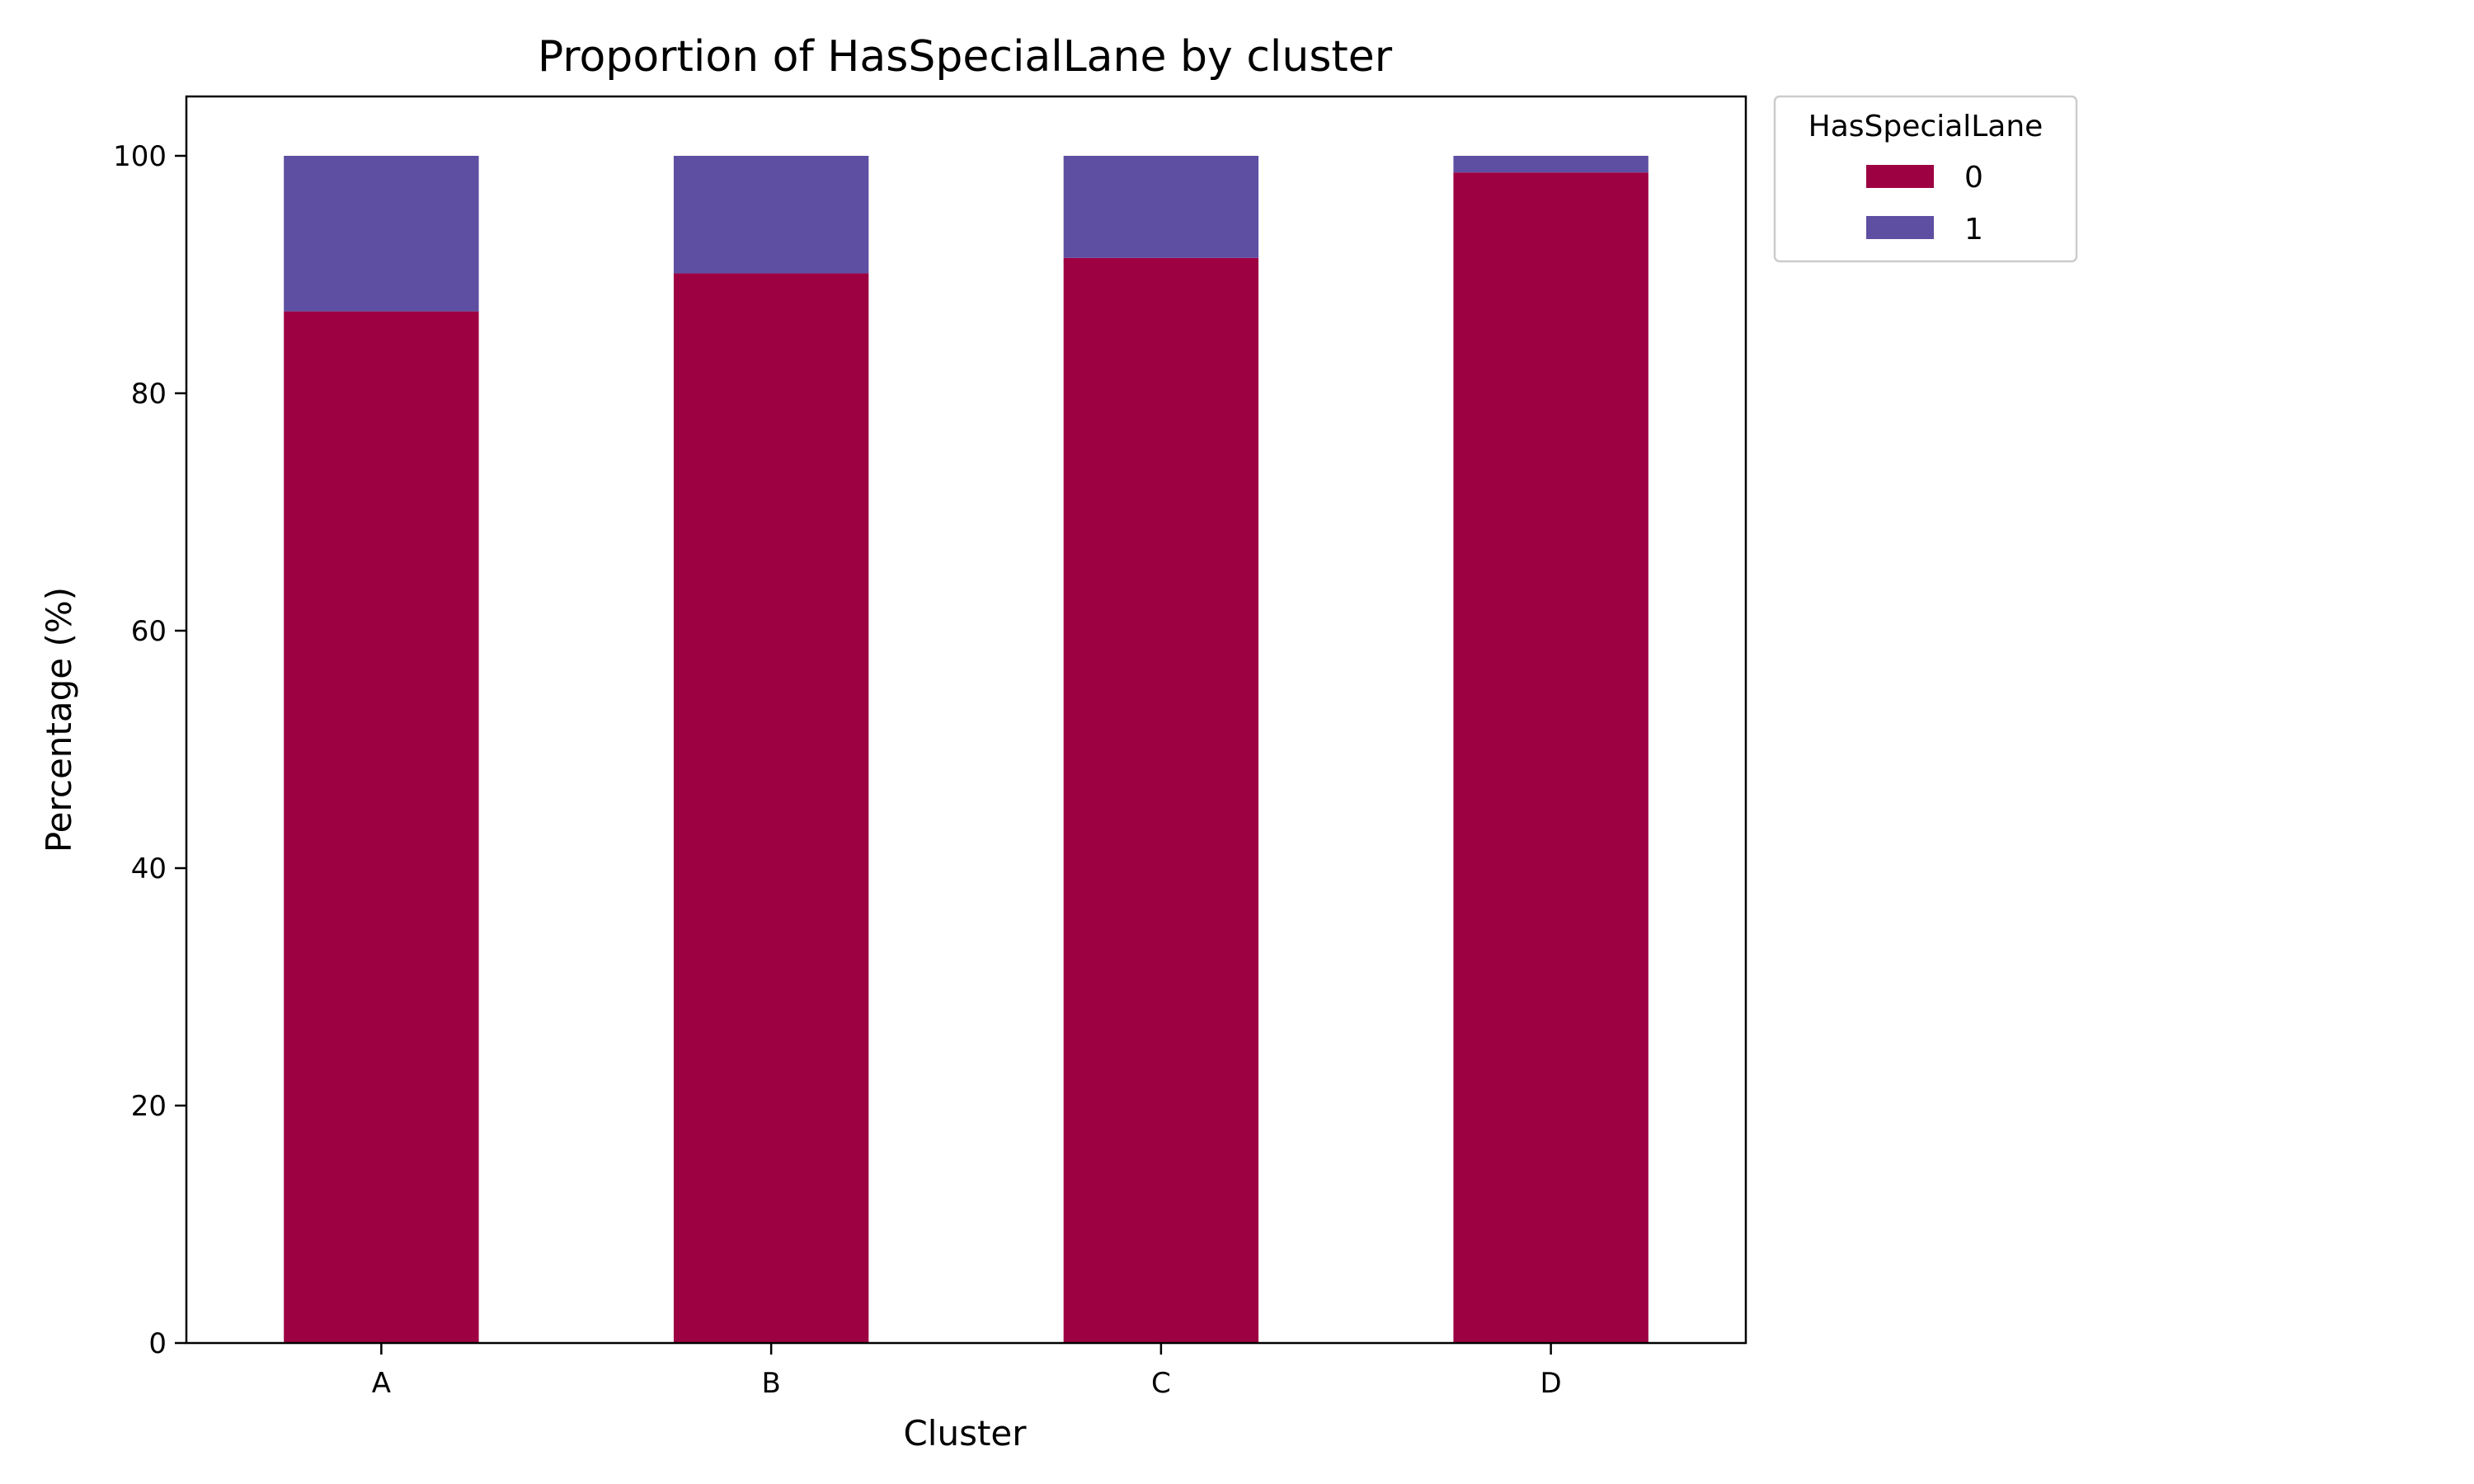  Describe the element at coordinates (965, 57) in the screenshot. I see `chart-title: Proportion of HasSpecialLane by cluster` at that location.